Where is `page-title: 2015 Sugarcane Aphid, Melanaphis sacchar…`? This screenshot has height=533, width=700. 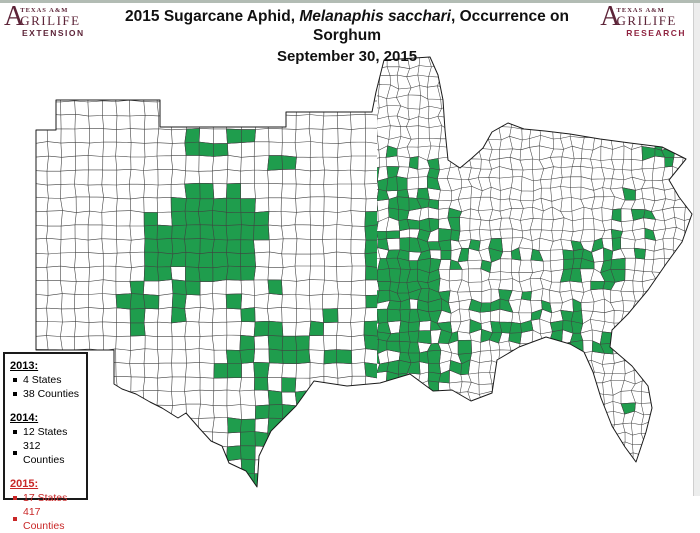
page-title: 2015 Sugarcane Aphid, Melanaphis sacchar… is located at coordinates (347, 36).